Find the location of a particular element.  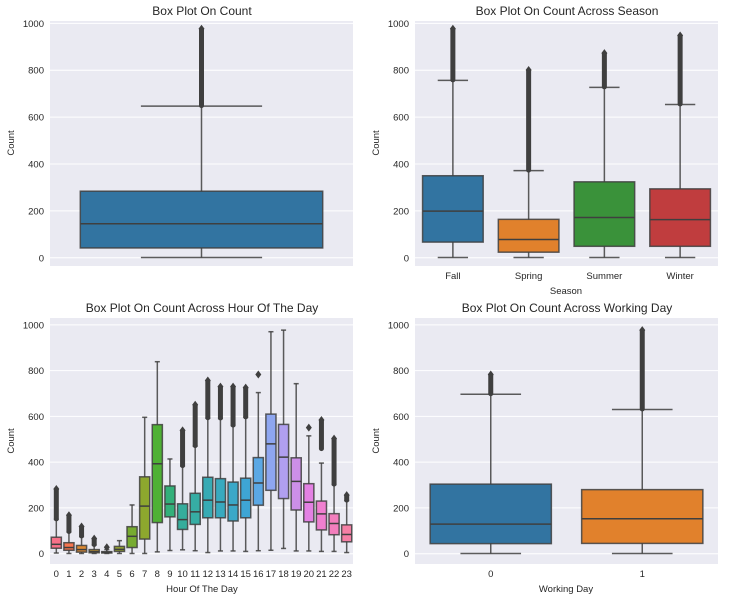

x-tick-label: 0 is located at coordinates (56, 574).